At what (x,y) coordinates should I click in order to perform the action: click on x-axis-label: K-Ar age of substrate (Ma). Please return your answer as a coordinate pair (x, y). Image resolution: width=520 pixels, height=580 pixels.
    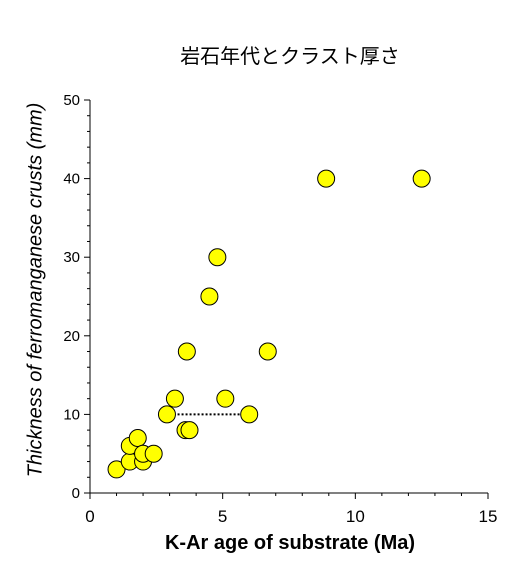
    Looking at the image, I should click on (290, 543).